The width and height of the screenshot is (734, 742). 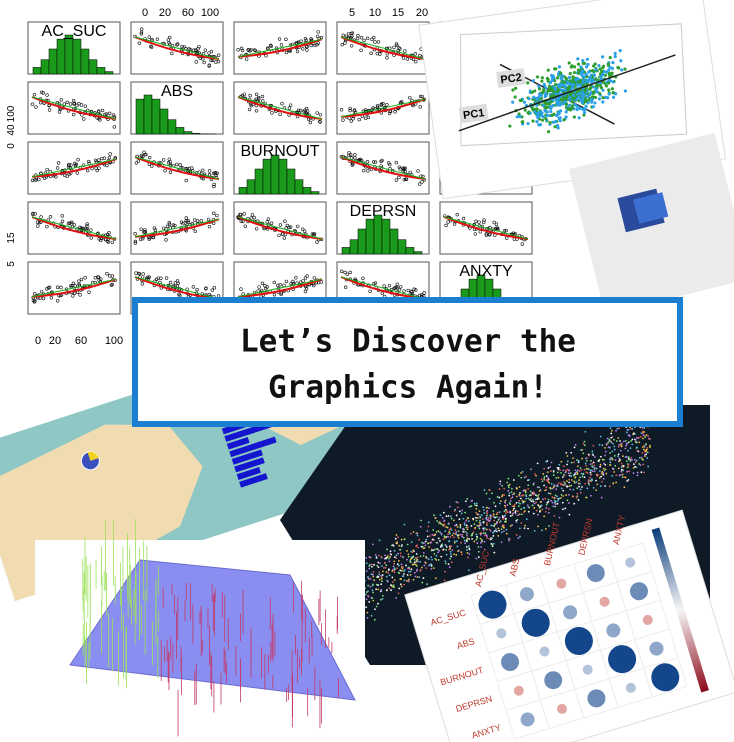 I want to click on axis-tick-label: 15, so click(x=11, y=238).